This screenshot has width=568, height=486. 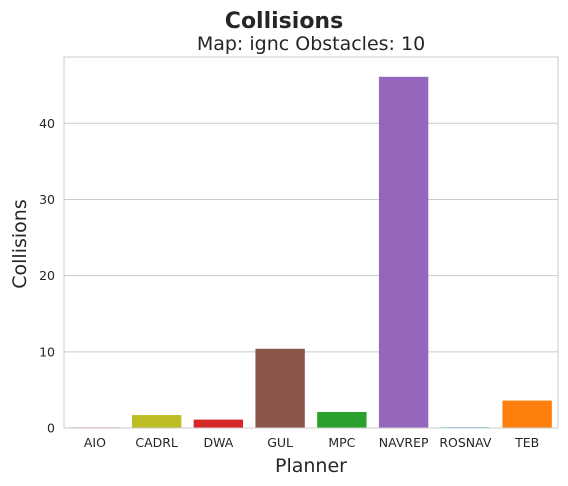 What do you see at coordinates (156, 421) in the screenshot?
I see `bar-cadrl` at bounding box center [156, 421].